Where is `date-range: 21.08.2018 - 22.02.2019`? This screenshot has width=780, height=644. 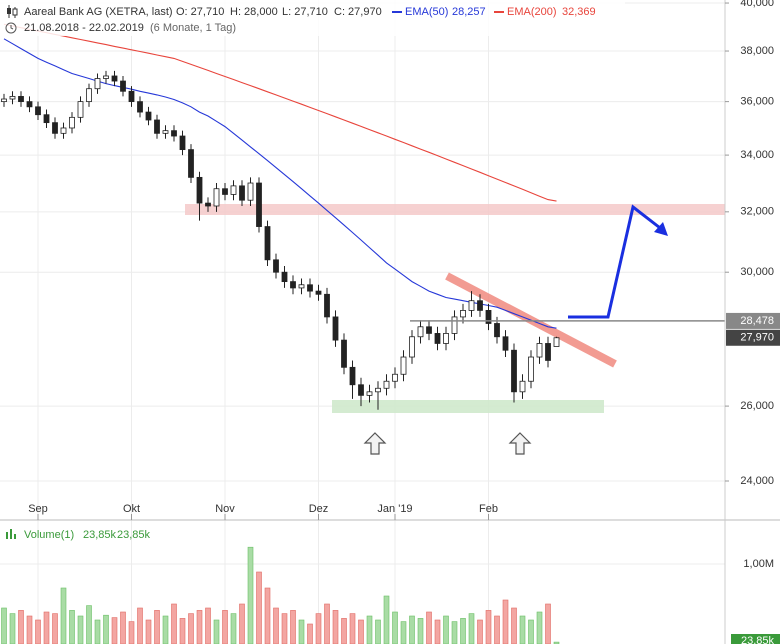 date-range: 21.08.2018 - 22.02.2019 is located at coordinates (84, 28).